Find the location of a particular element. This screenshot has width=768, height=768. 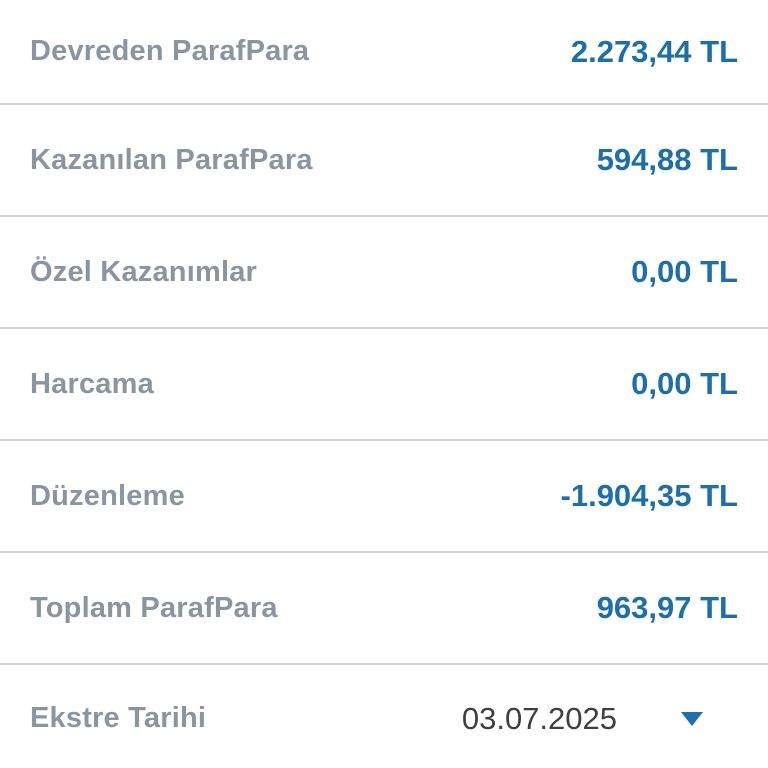

summary-row-harcama: Harcama 0,00 TL is located at coordinates (384, 385).